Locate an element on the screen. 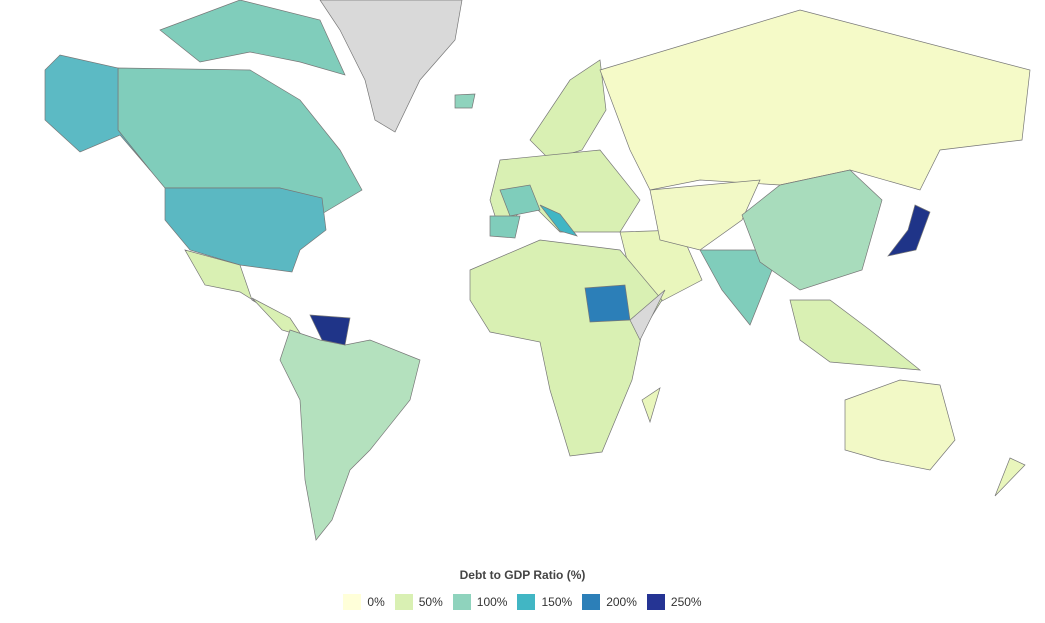 Image resolution: width=1045 pixels, height=623 pixels. new-zealand is located at coordinates (1010, 477).